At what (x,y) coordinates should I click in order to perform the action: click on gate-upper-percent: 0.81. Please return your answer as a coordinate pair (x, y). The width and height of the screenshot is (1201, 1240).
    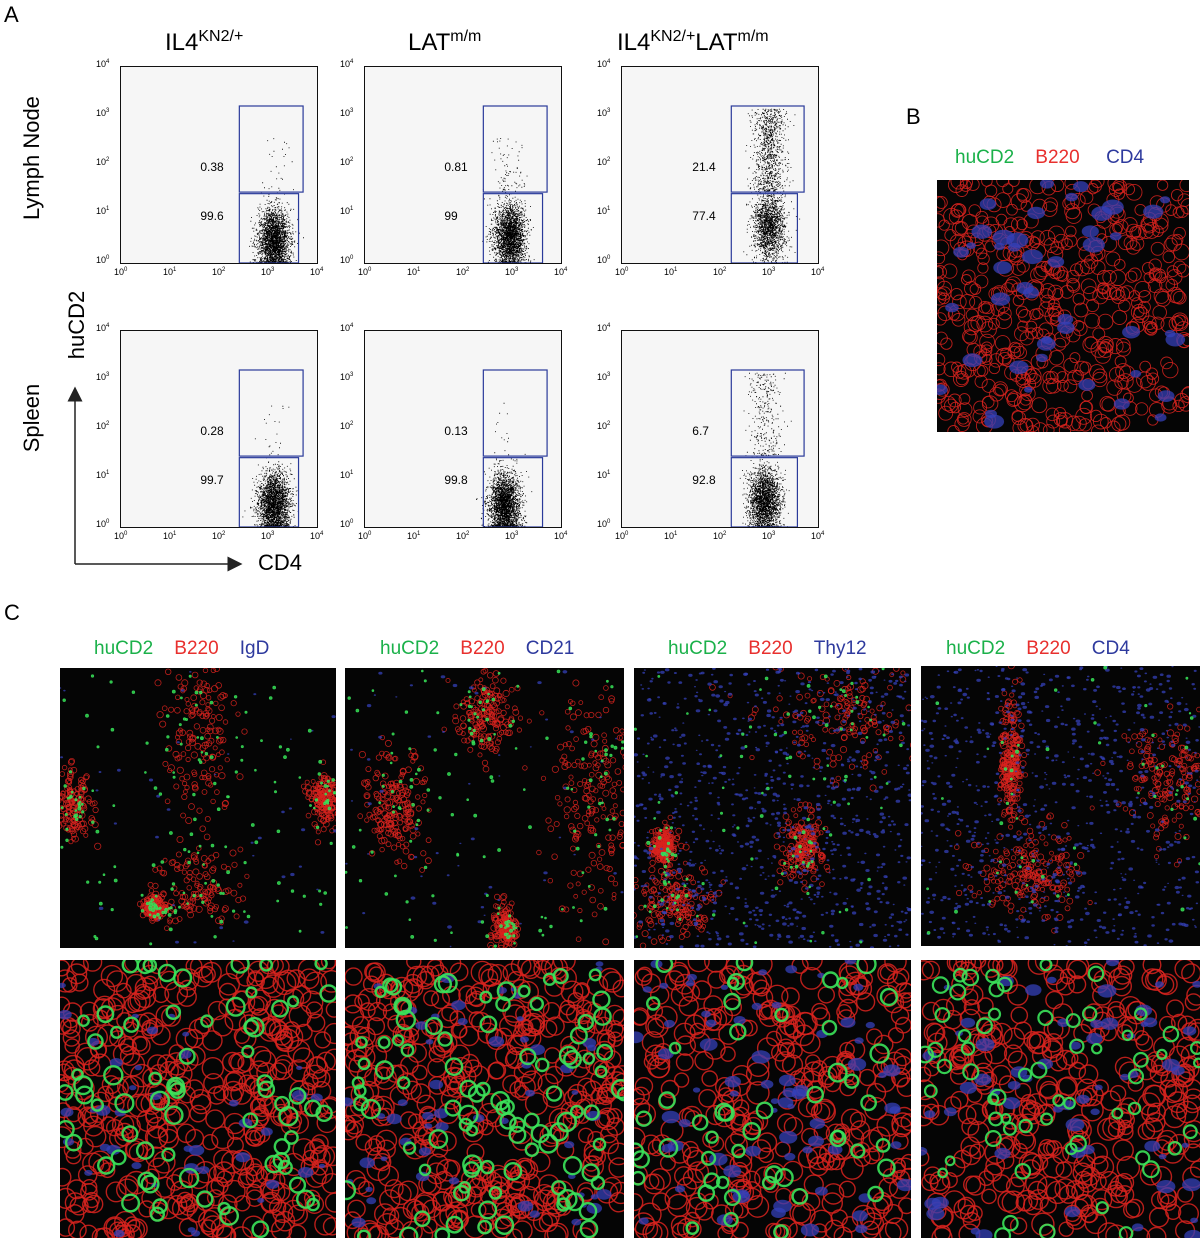
    Looking at the image, I should click on (456, 167).